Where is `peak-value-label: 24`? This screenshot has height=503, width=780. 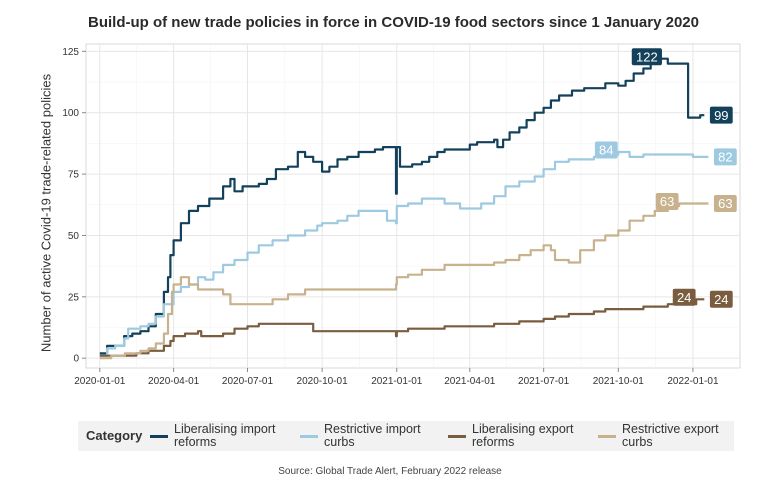 peak-value-label: 24 is located at coordinates (684, 297).